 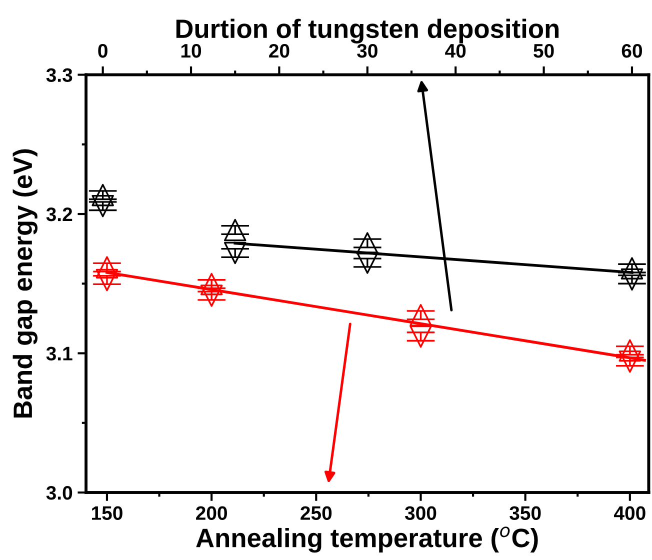 What do you see at coordinates (191, 51) in the screenshot?
I see `x2-tick-label: 10` at bounding box center [191, 51].